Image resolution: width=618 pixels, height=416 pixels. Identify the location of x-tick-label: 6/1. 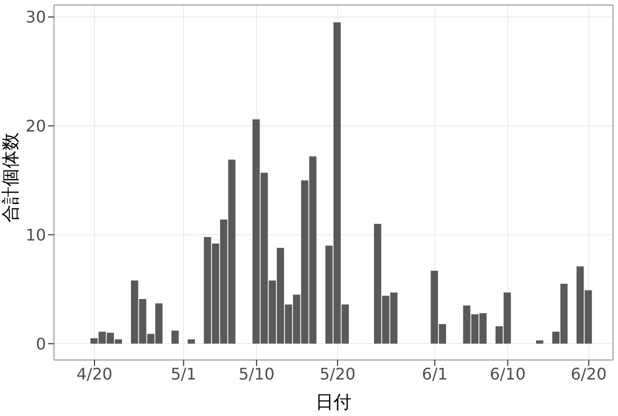
(435, 374).